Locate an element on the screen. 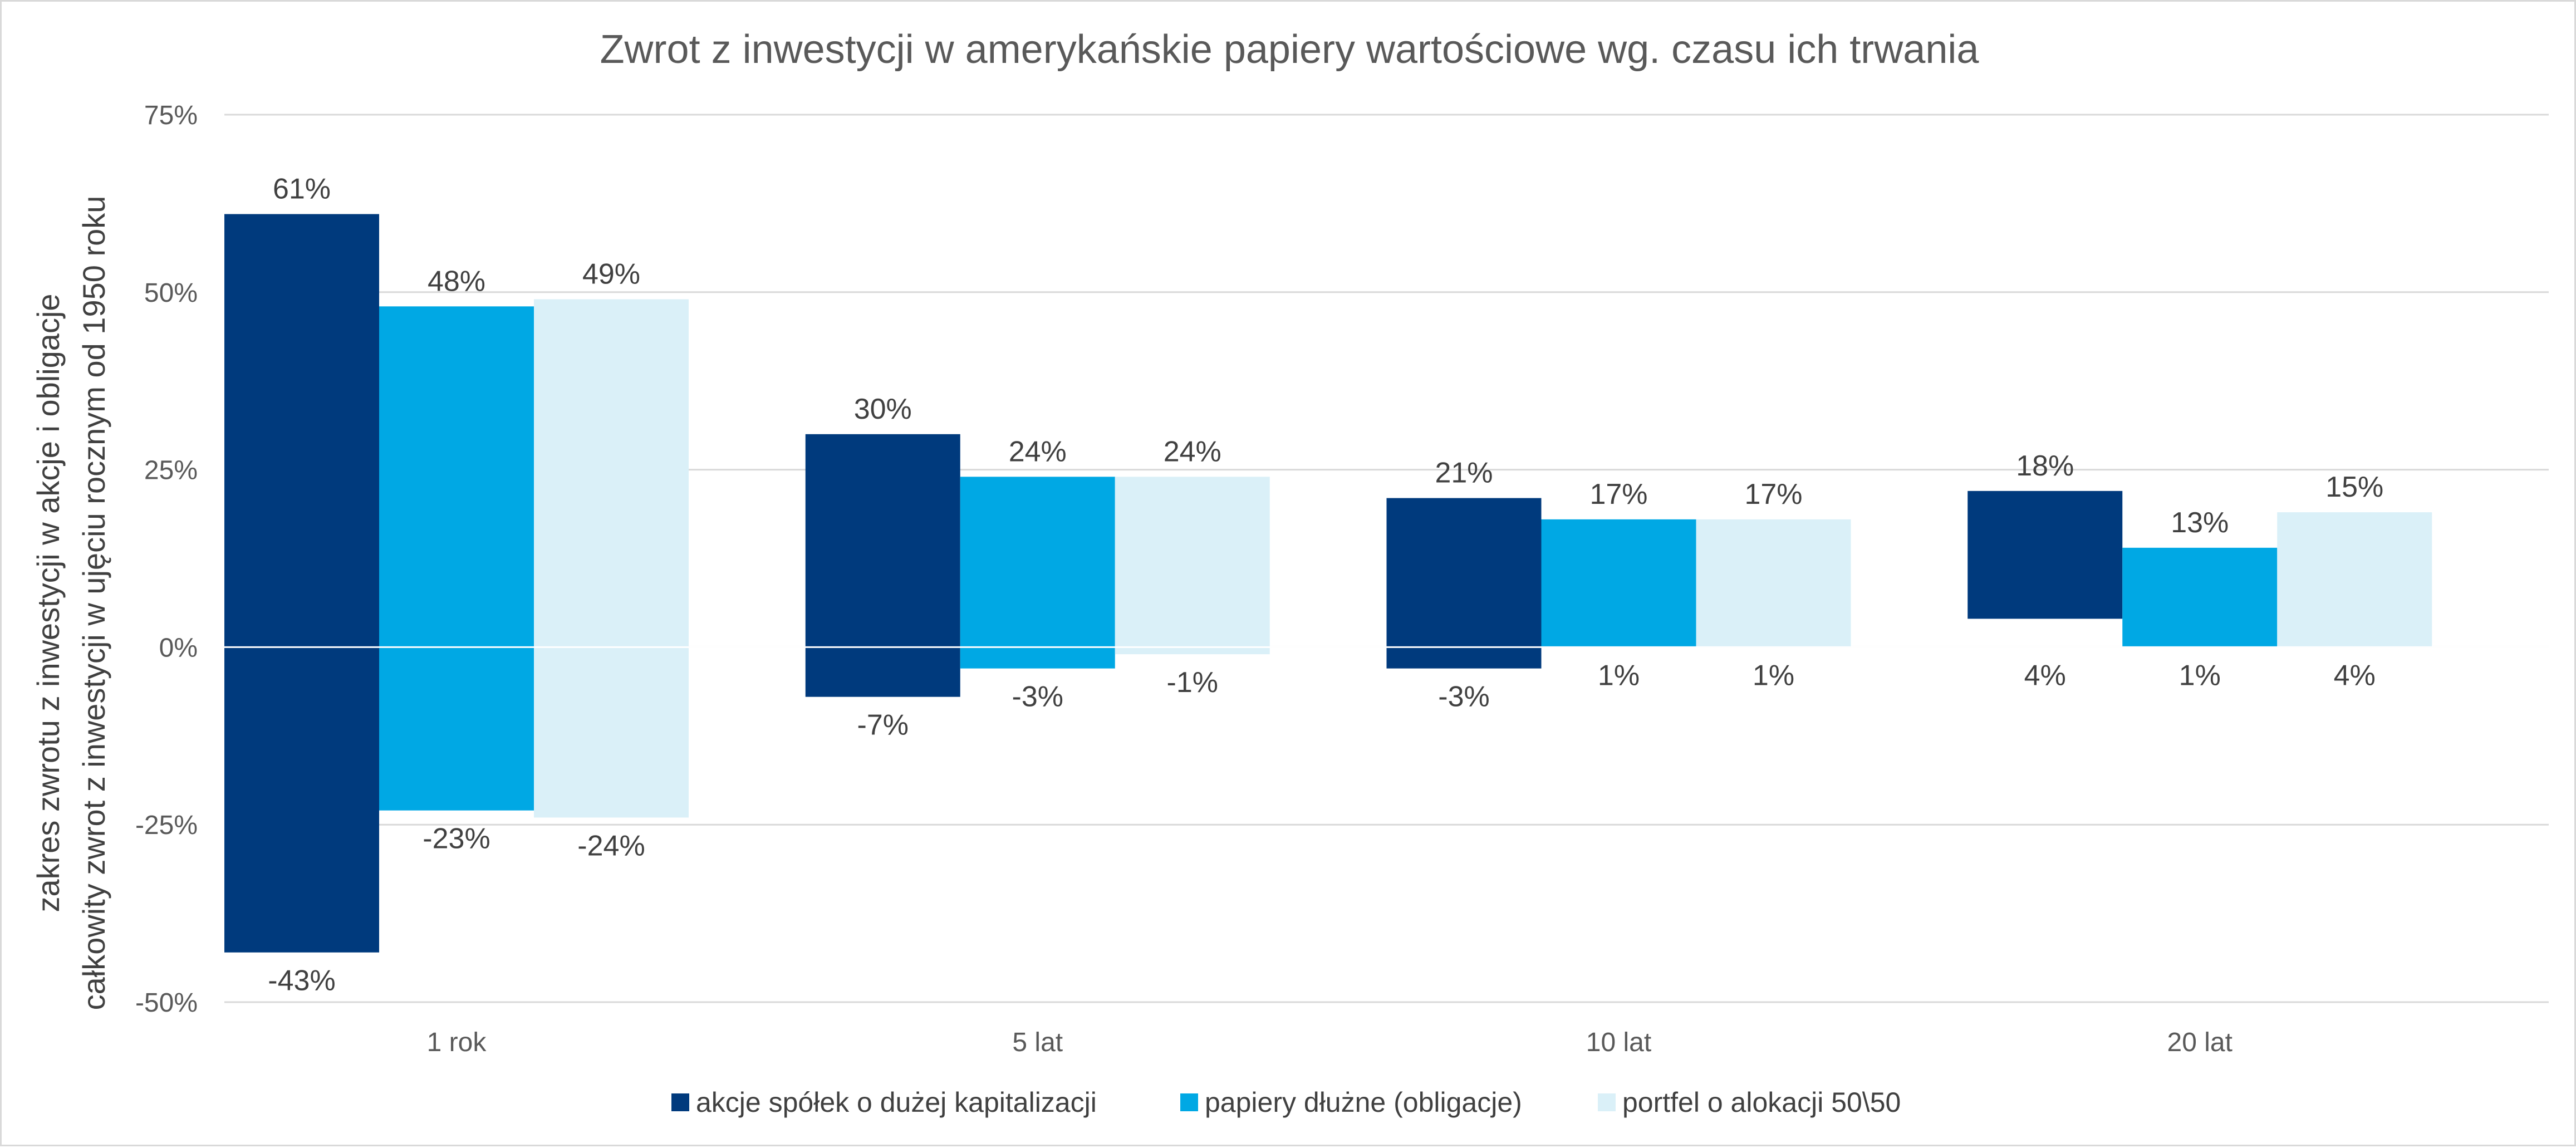 The width and height of the screenshot is (2576, 1148). legend-label: papiery dłużne (obligacje) is located at coordinates (1363, 1102).